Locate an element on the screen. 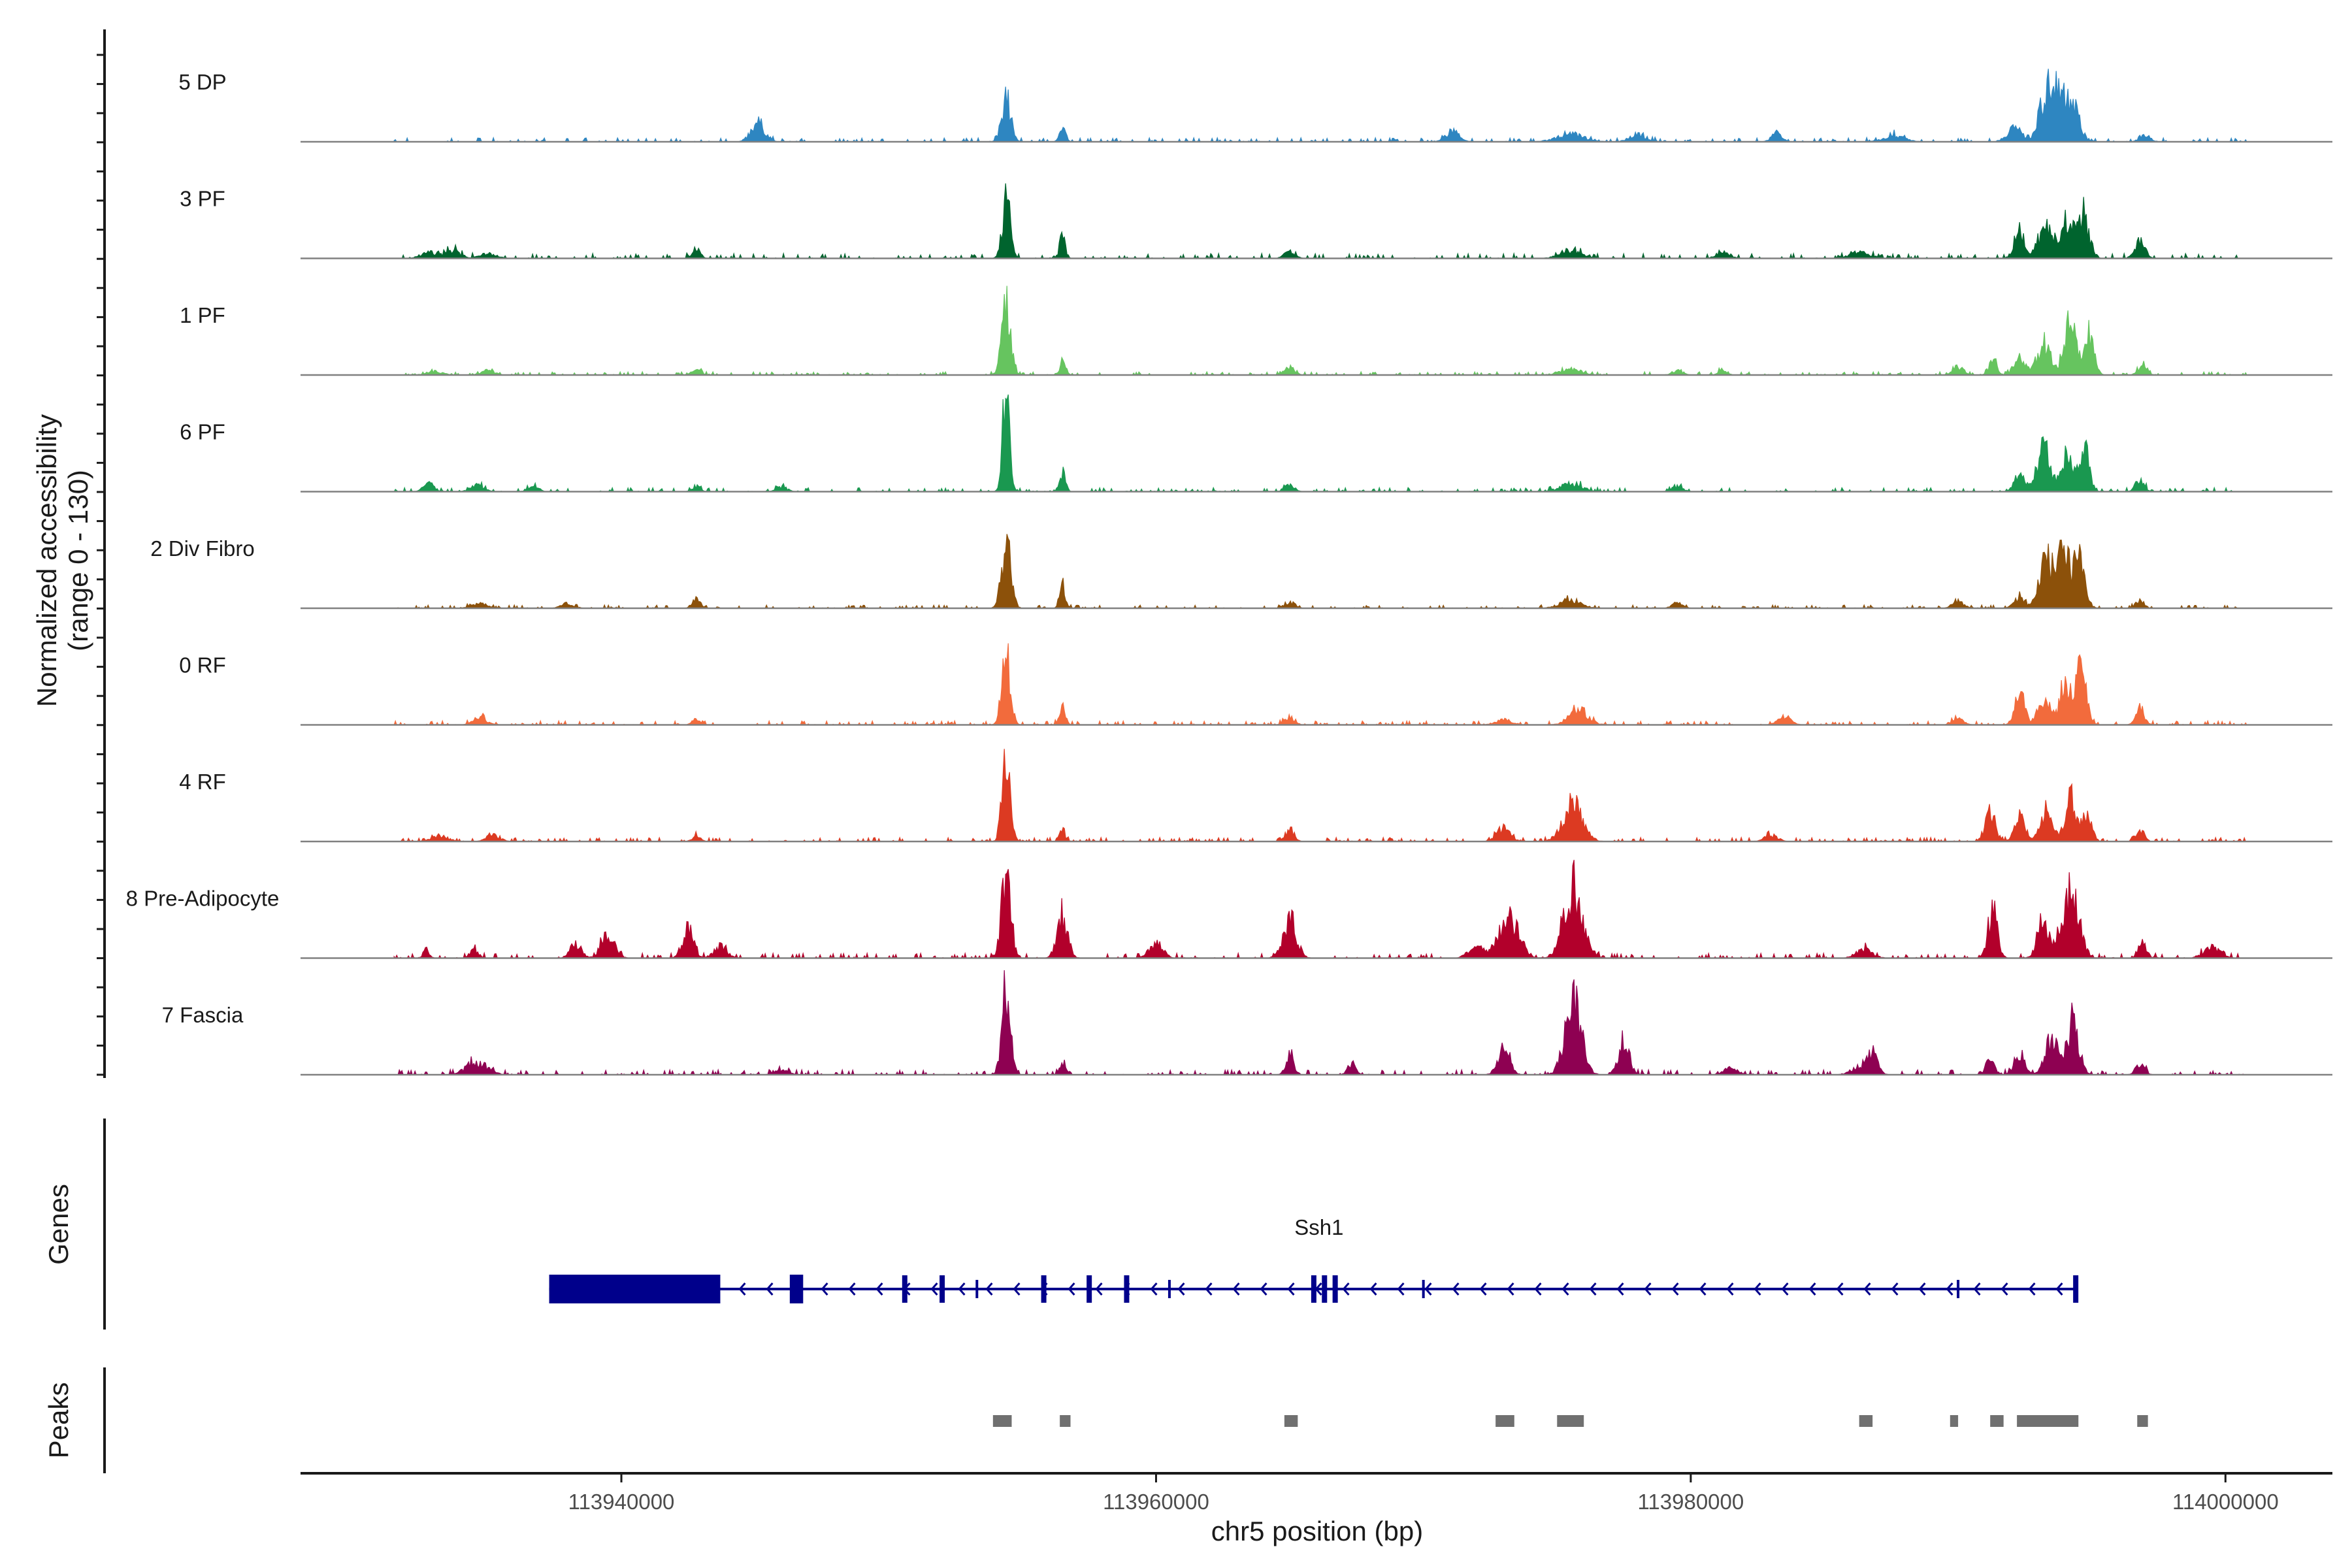  x-axis-ticks: 113940000 113960000 113980000 114000000 is located at coordinates (1423, 1493).